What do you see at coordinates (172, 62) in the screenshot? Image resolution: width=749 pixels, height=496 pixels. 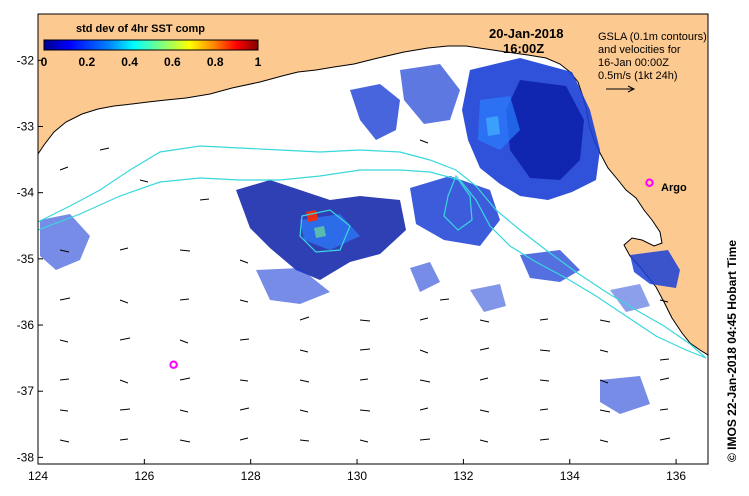 I see `colorbar-tick-label: 0.6` at bounding box center [172, 62].